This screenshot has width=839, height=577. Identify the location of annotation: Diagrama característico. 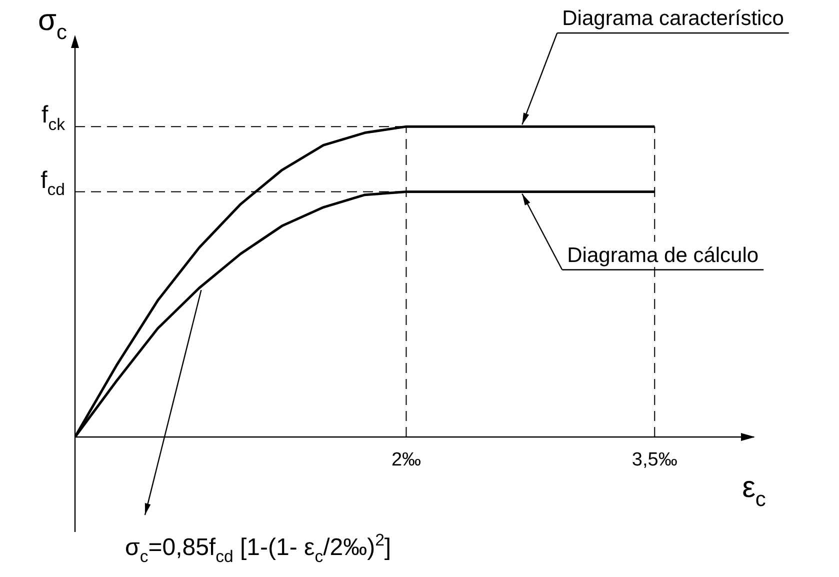
(673, 18).